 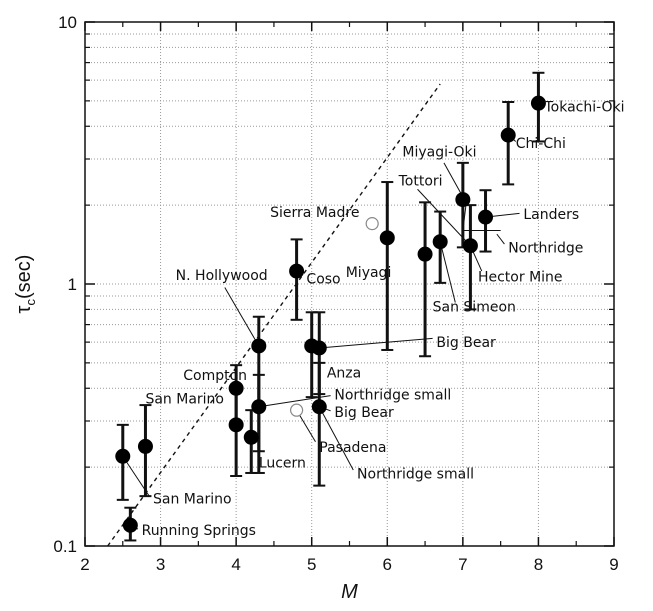 What do you see at coordinates (72, 284) in the screenshot?
I see `y-tick-label: 1` at bounding box center [72, 284].